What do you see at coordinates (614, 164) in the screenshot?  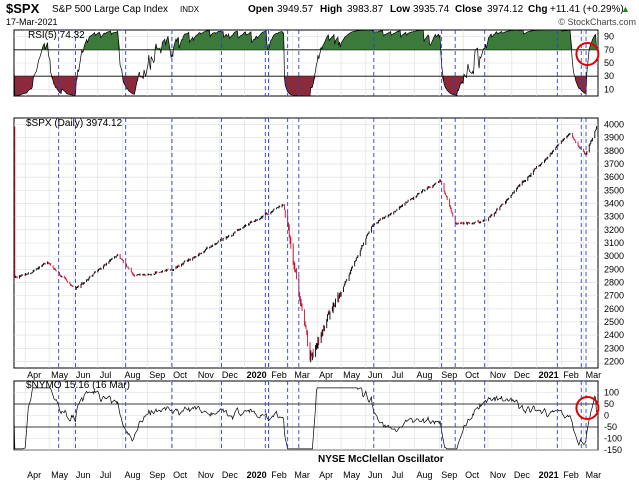 I see `price-tick-label-15: 3700` at bounding box center [614, 164].